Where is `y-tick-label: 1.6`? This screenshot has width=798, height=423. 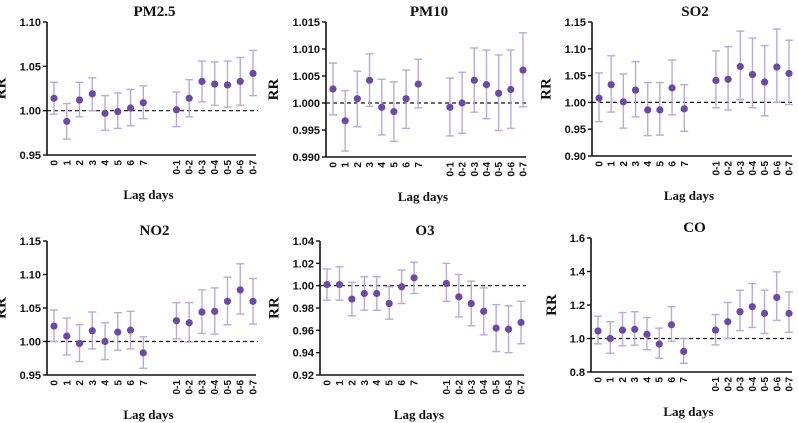 y-tick-label: 1.6 is located at coordinates (577, 239).